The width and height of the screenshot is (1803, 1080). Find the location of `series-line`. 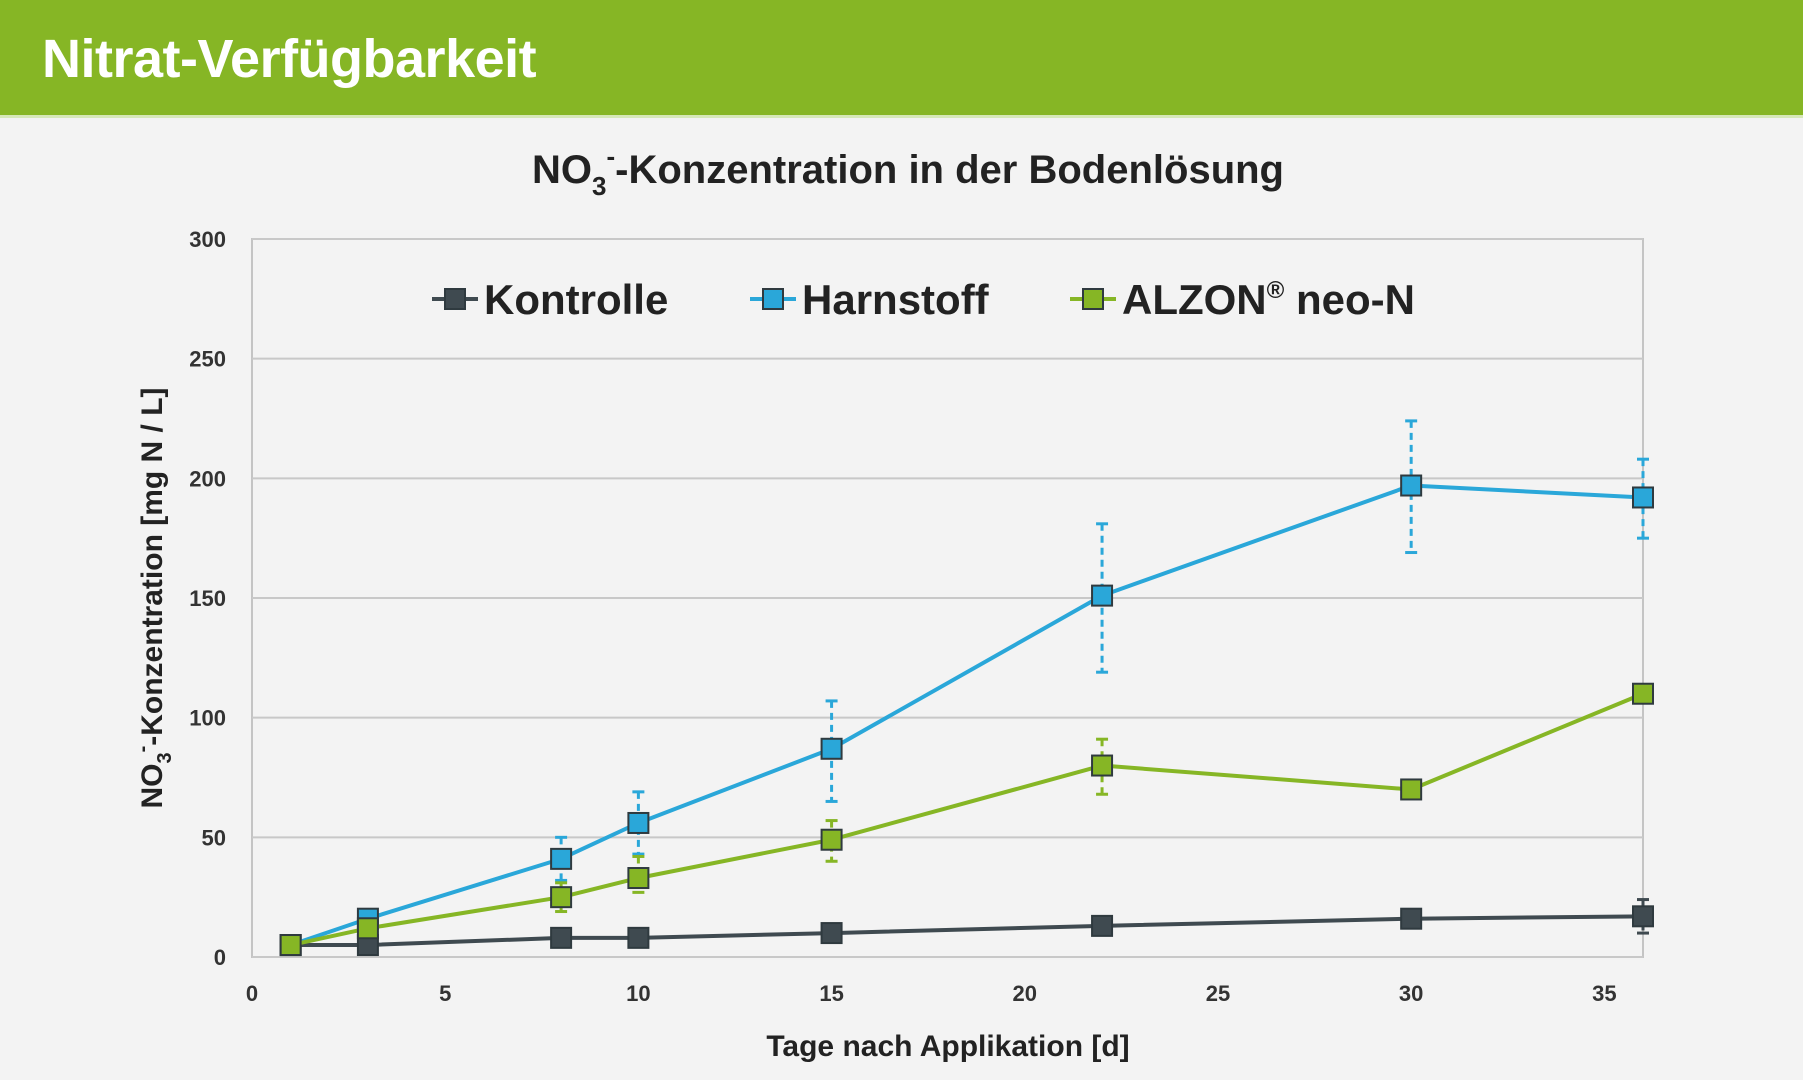

series-line is located at coordinates (967, 931).